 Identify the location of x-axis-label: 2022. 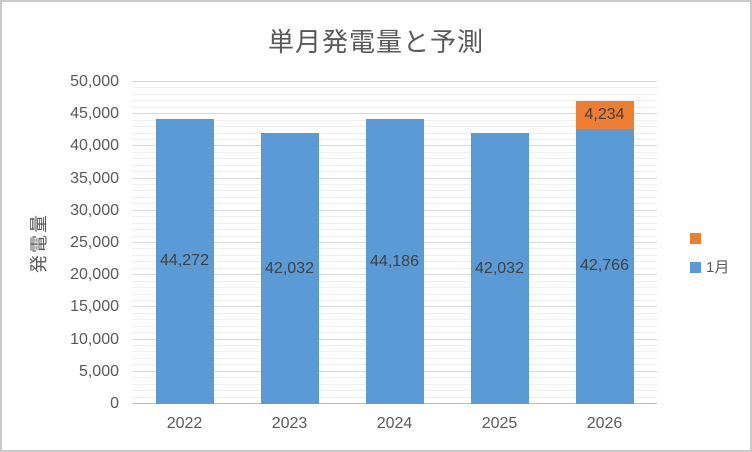
(184, 423).